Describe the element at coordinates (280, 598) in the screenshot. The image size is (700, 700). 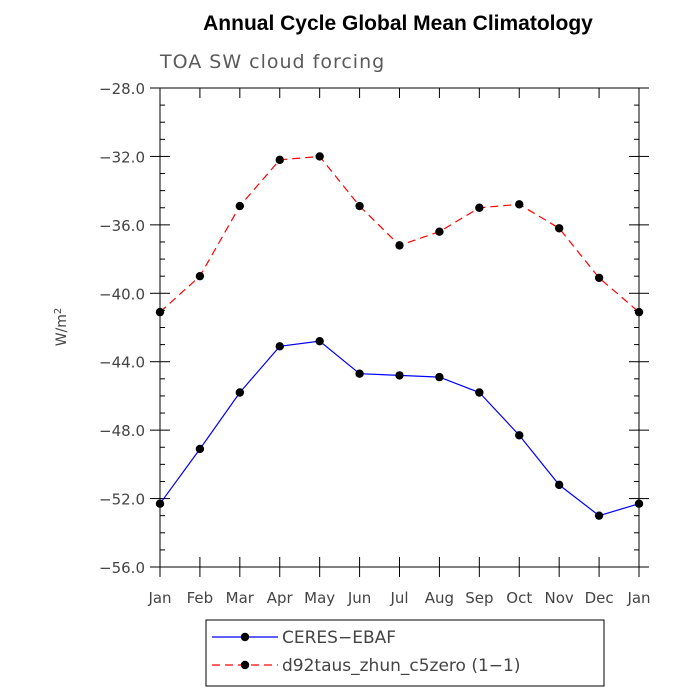
I see `x-tick-label: Apr` at that location.